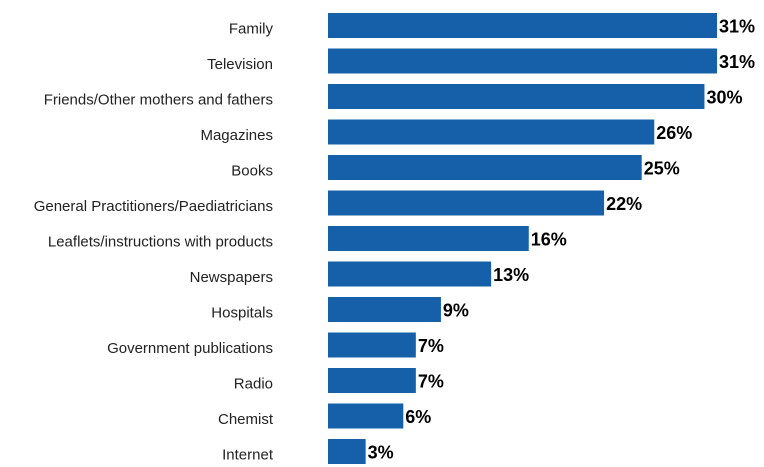  I want to click on category-label-0: Family, so click(251, 29).